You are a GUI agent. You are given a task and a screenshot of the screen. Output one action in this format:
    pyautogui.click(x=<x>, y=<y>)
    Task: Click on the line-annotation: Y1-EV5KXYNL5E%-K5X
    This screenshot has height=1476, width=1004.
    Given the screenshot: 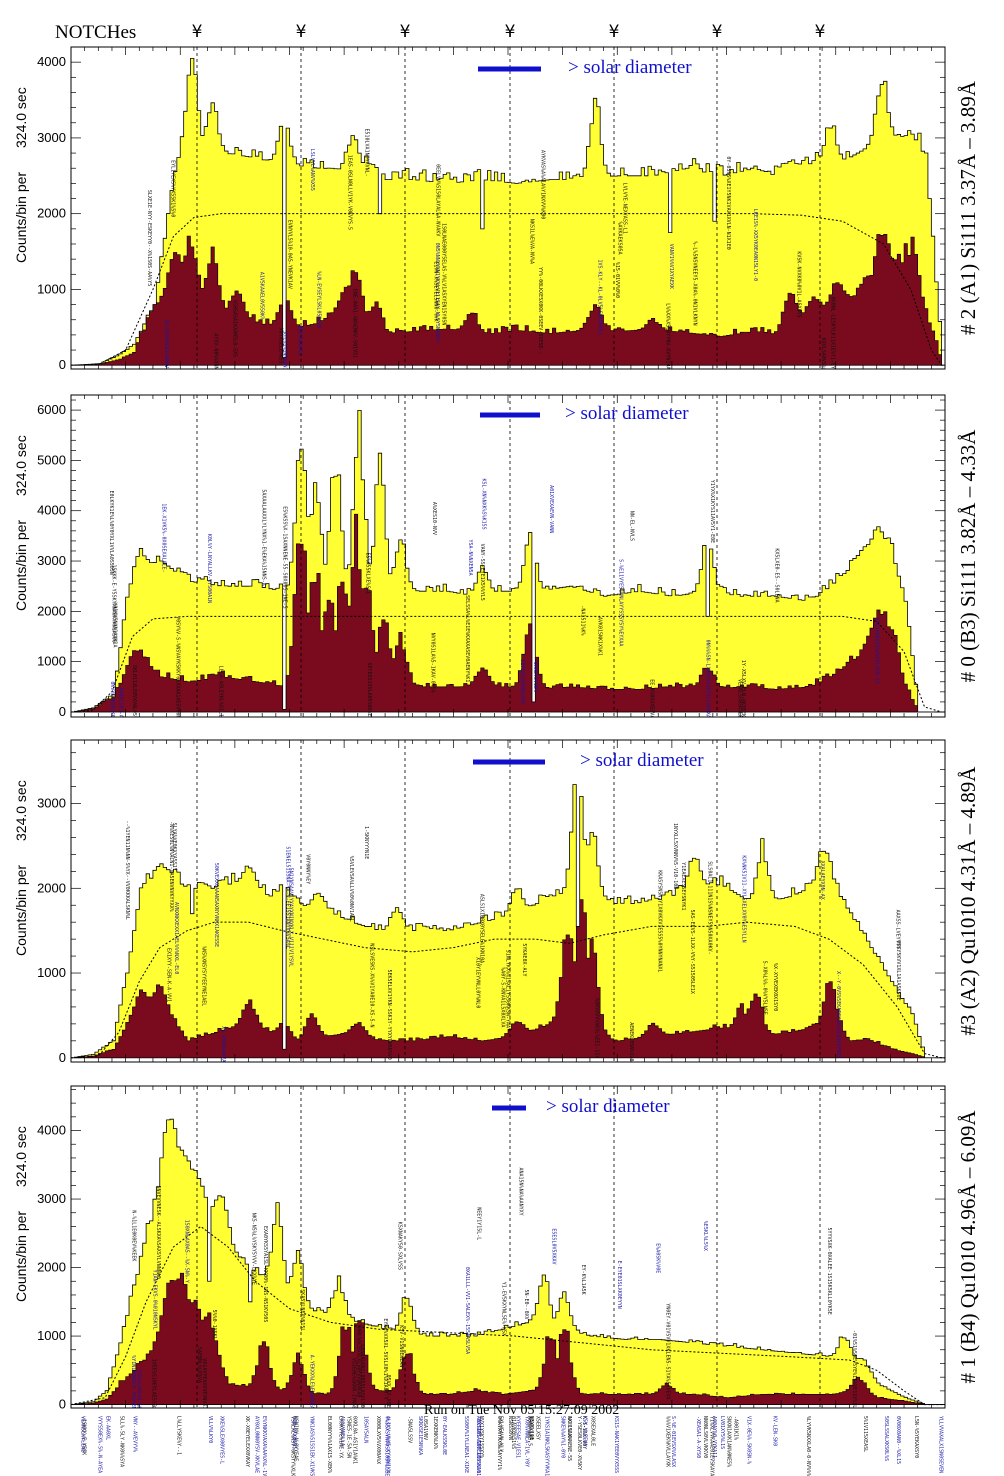 What is the action you would take?
    pyautogui.click(x=504, y=1309)
    